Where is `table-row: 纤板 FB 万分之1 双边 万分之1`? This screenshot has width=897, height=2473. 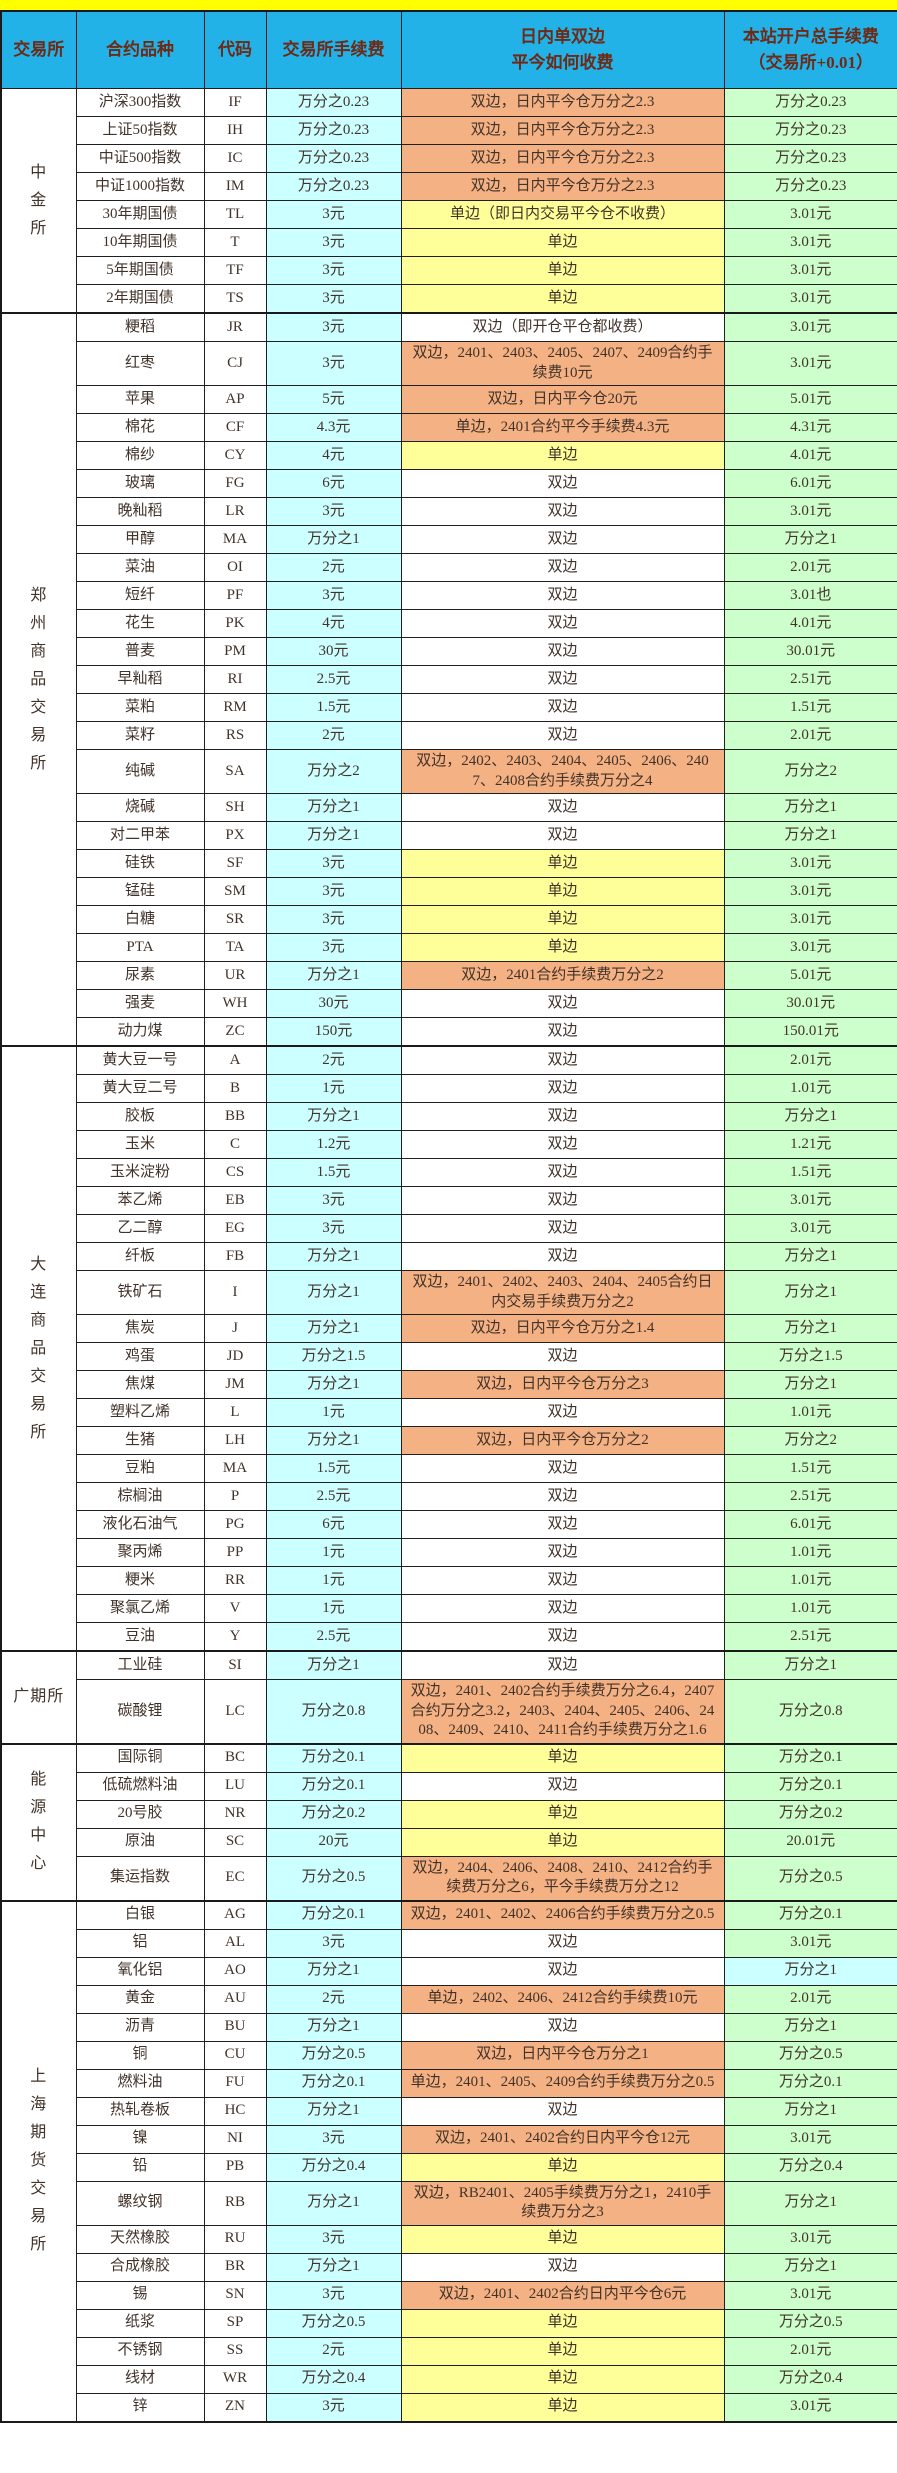 table-row: 纤板 FB 万分之1 双边 万分之1 is located at coordinates (449, 1256).